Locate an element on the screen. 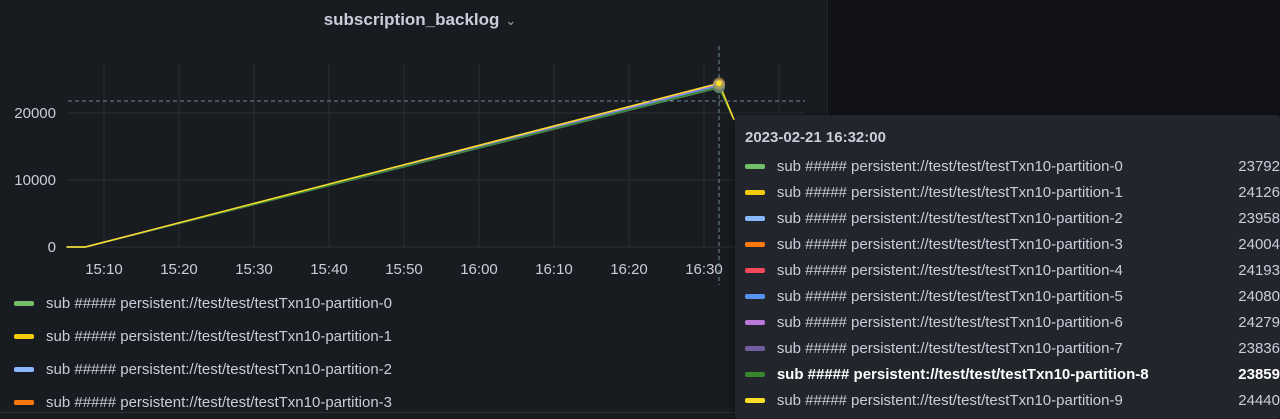  x-tick-label: 16:10 is located at coordinates (554, 269).